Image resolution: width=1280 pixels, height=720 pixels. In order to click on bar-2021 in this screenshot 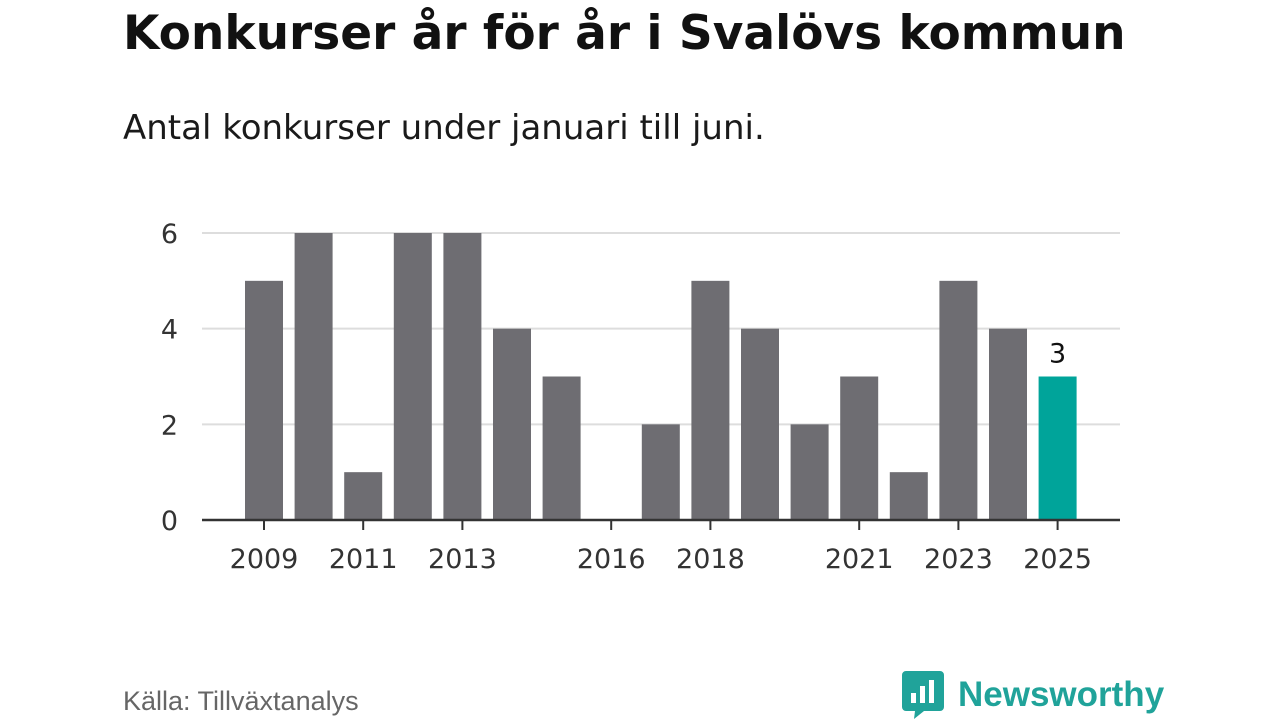, I will do `click(859, 448)`.